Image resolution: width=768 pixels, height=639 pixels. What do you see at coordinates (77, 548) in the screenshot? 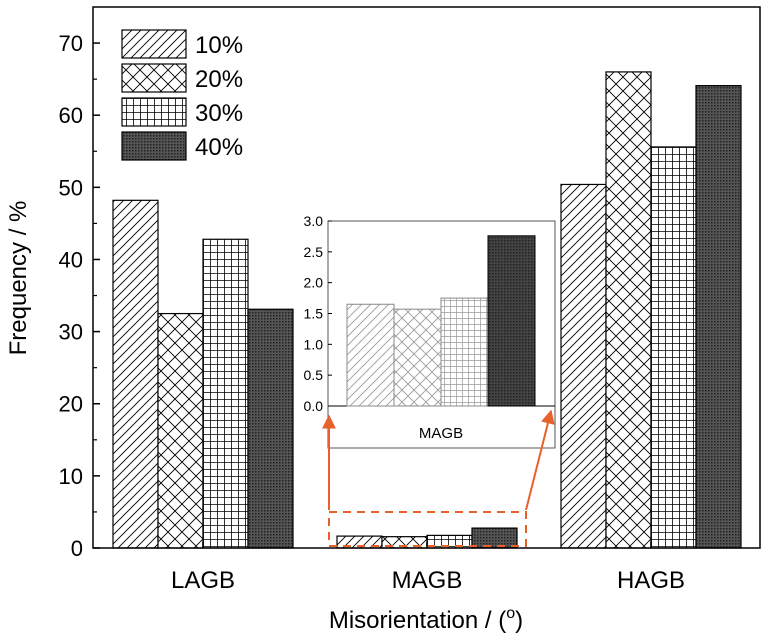
I see `y-tick-label: 0` at bounding box center [77, 548].